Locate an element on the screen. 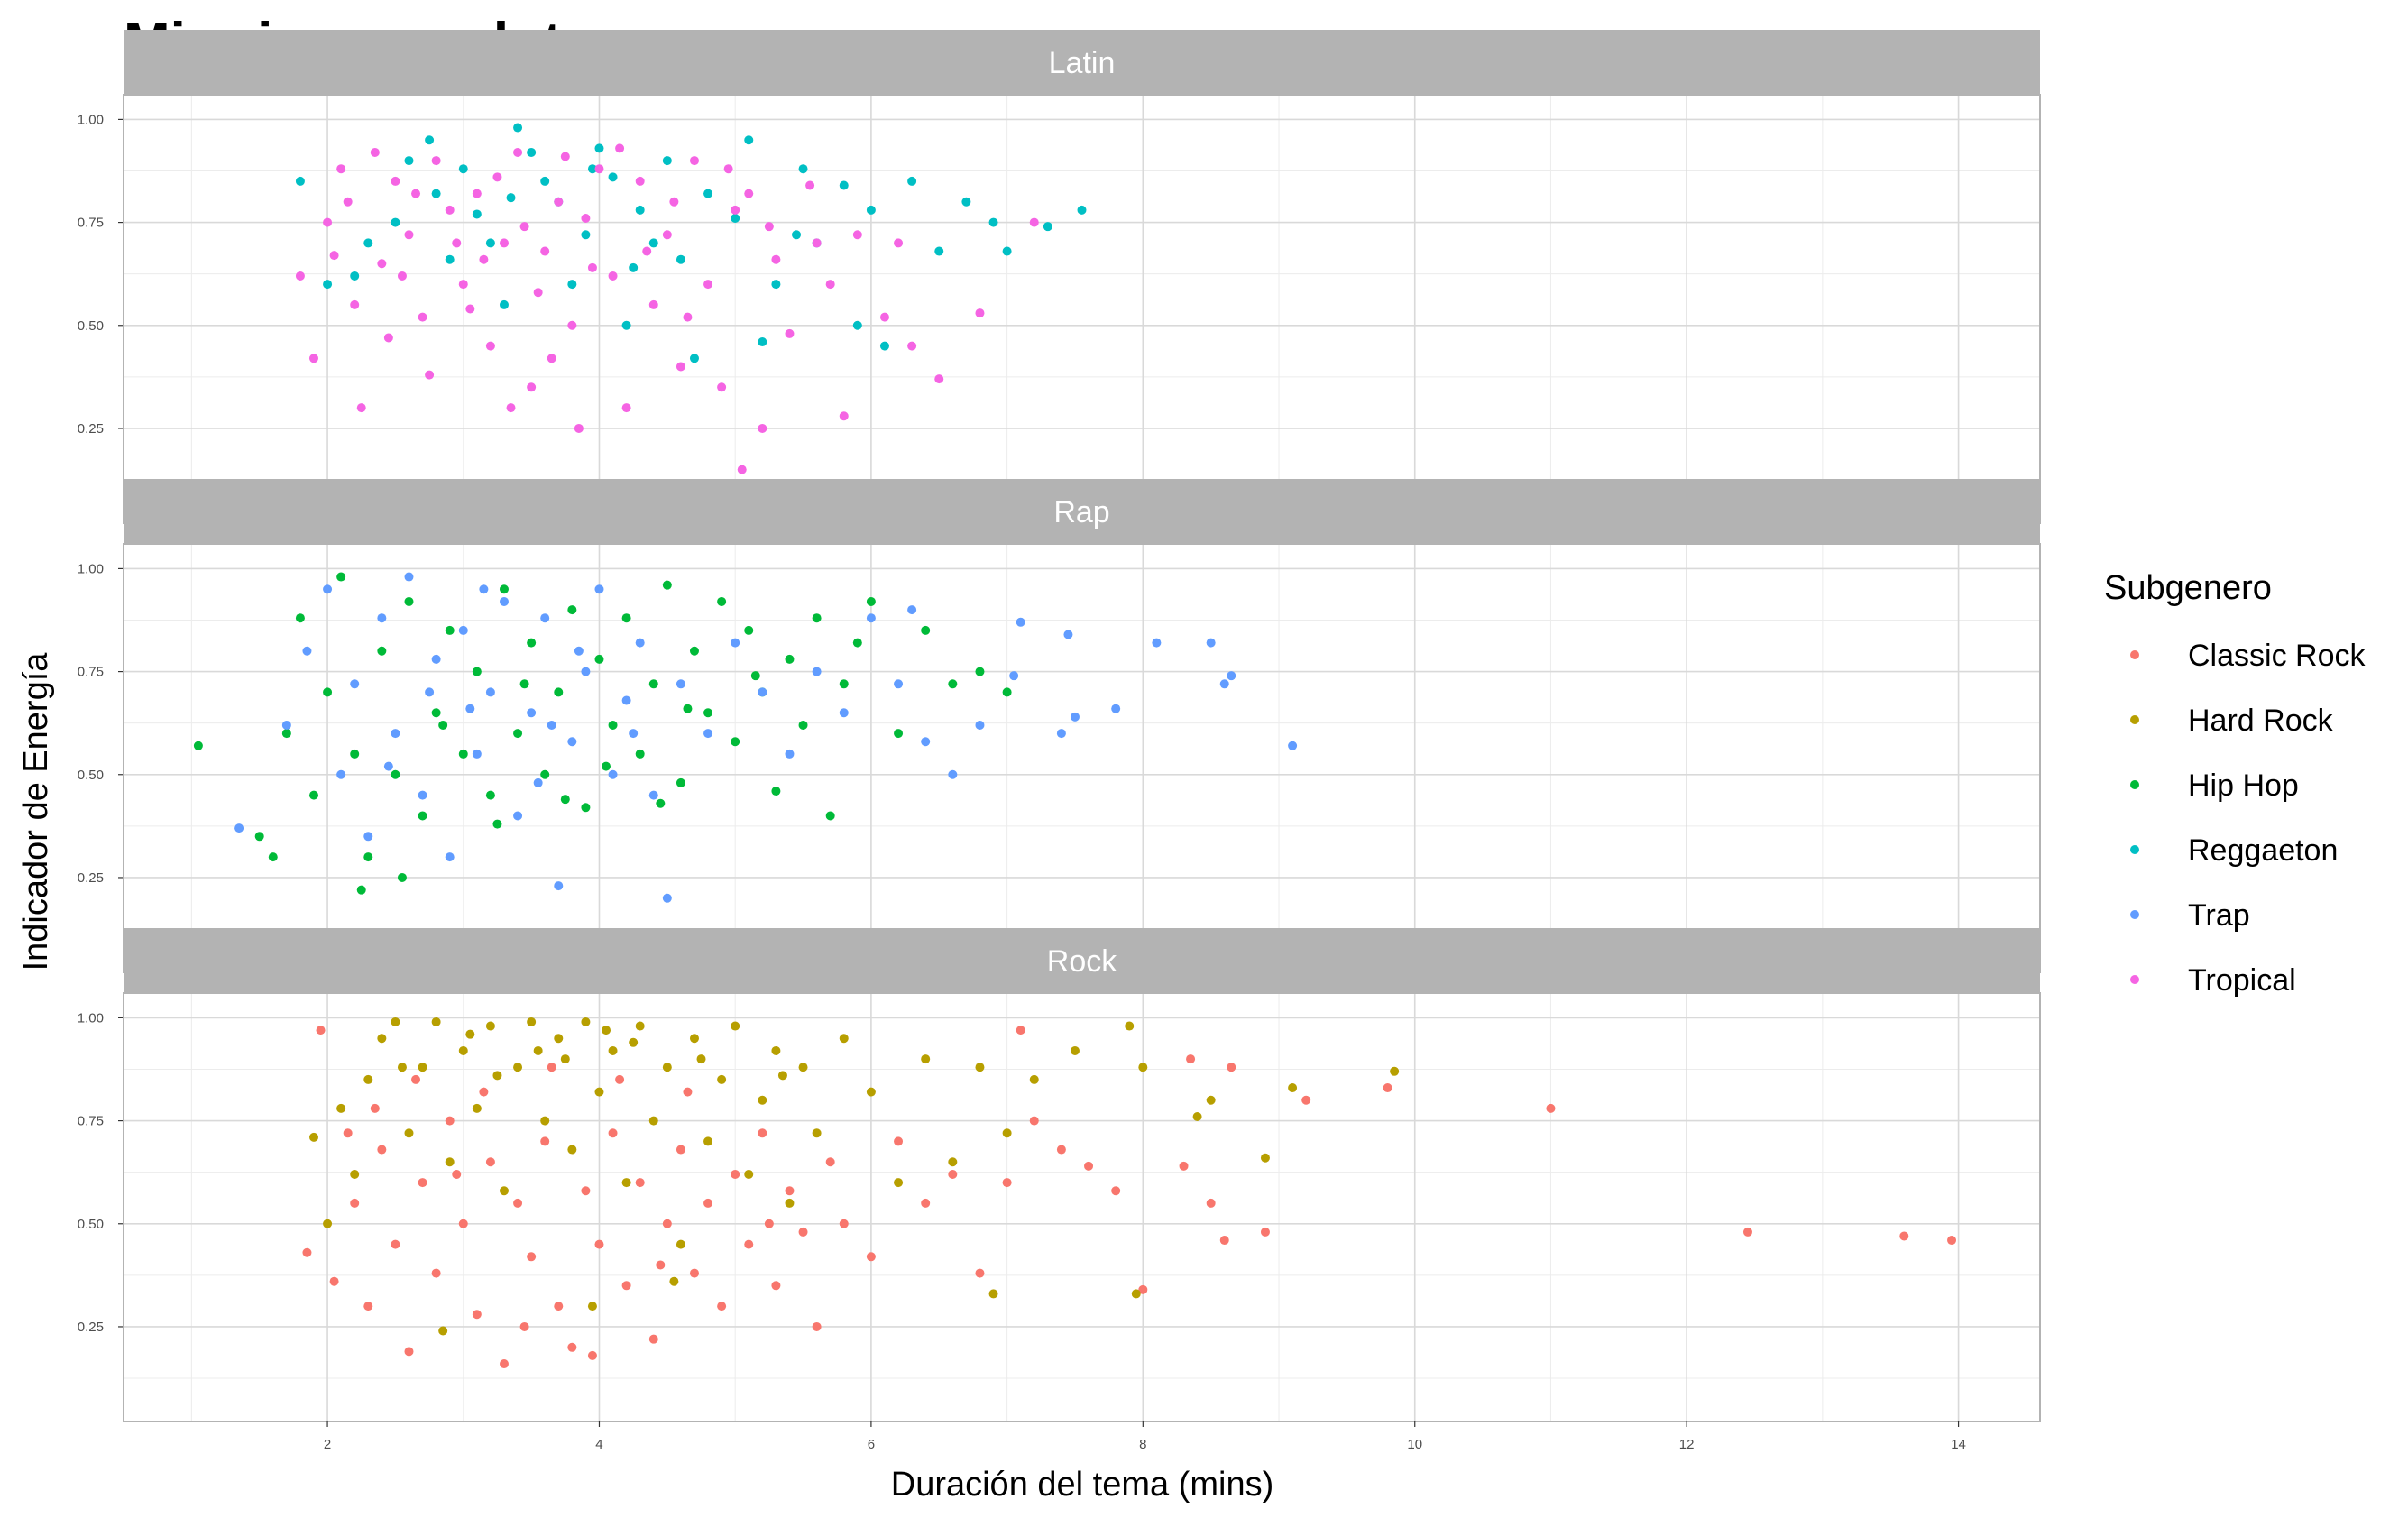 Image resolution: width=2408 pixels, height=1518 pixels. facet-strip-label: Latin is located at coordinates (1082, 63).